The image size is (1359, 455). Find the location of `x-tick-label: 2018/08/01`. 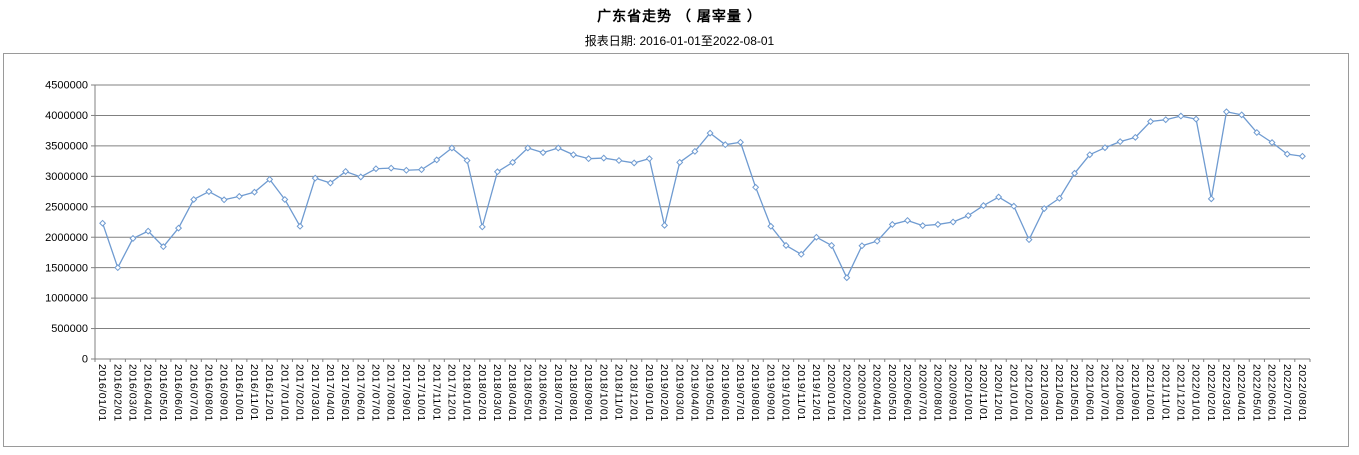

x-tick-label: 2018/08/01 is located at coordinates (573, 393).